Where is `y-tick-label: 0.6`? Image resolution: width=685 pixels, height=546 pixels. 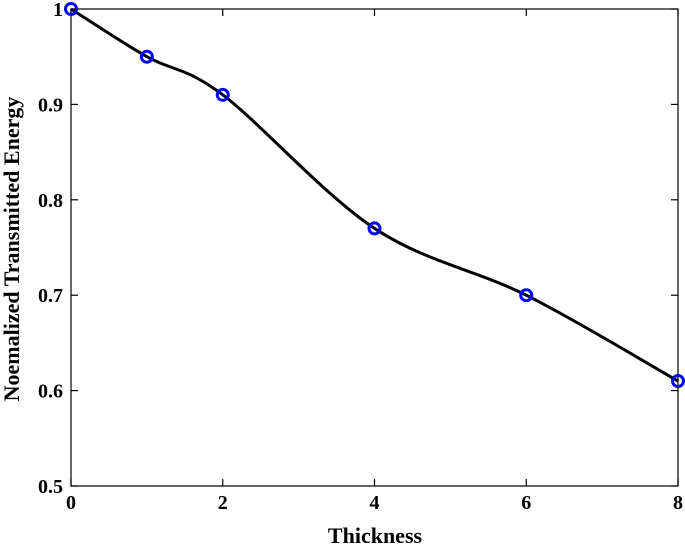
y-tick-label: 0.6 is located at coordinates (50, 392).